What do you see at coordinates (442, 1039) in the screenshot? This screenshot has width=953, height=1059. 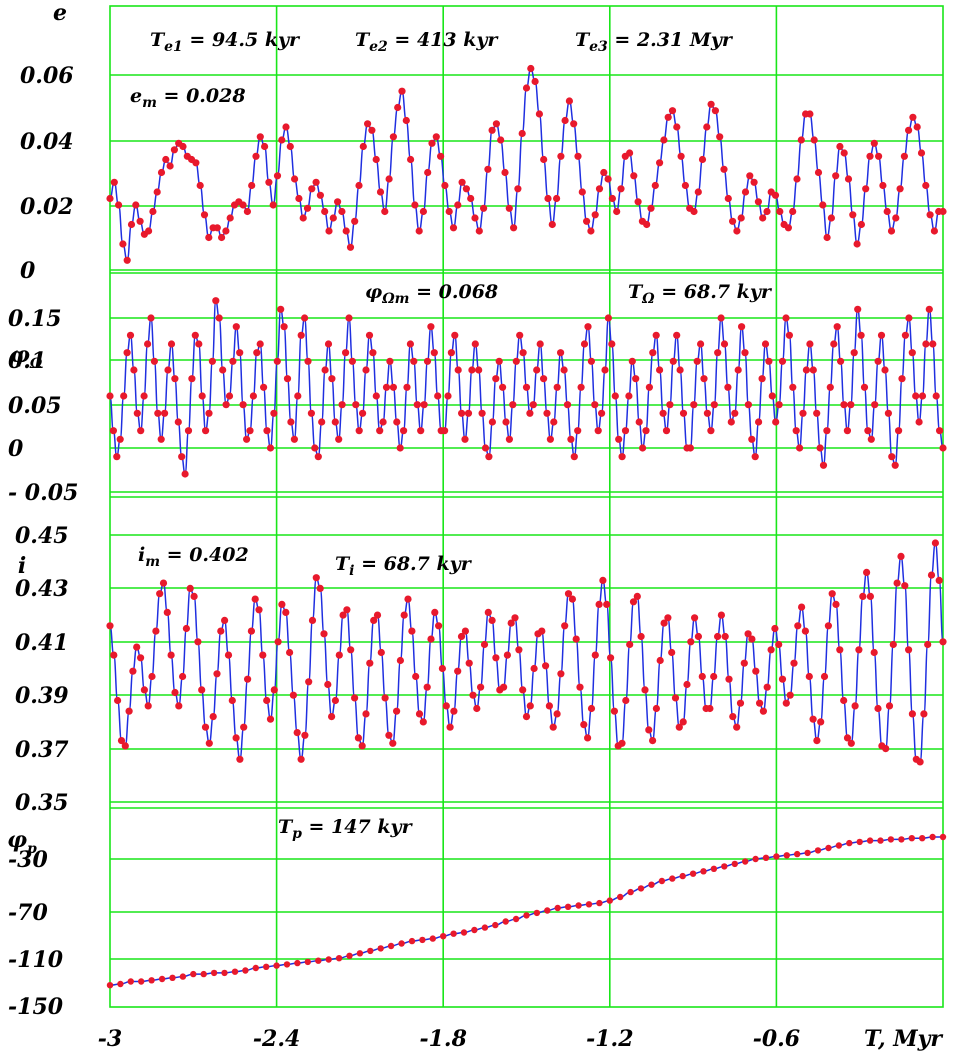 I see `x-tick-label: -1.8` at bounding box center [442, 1039].